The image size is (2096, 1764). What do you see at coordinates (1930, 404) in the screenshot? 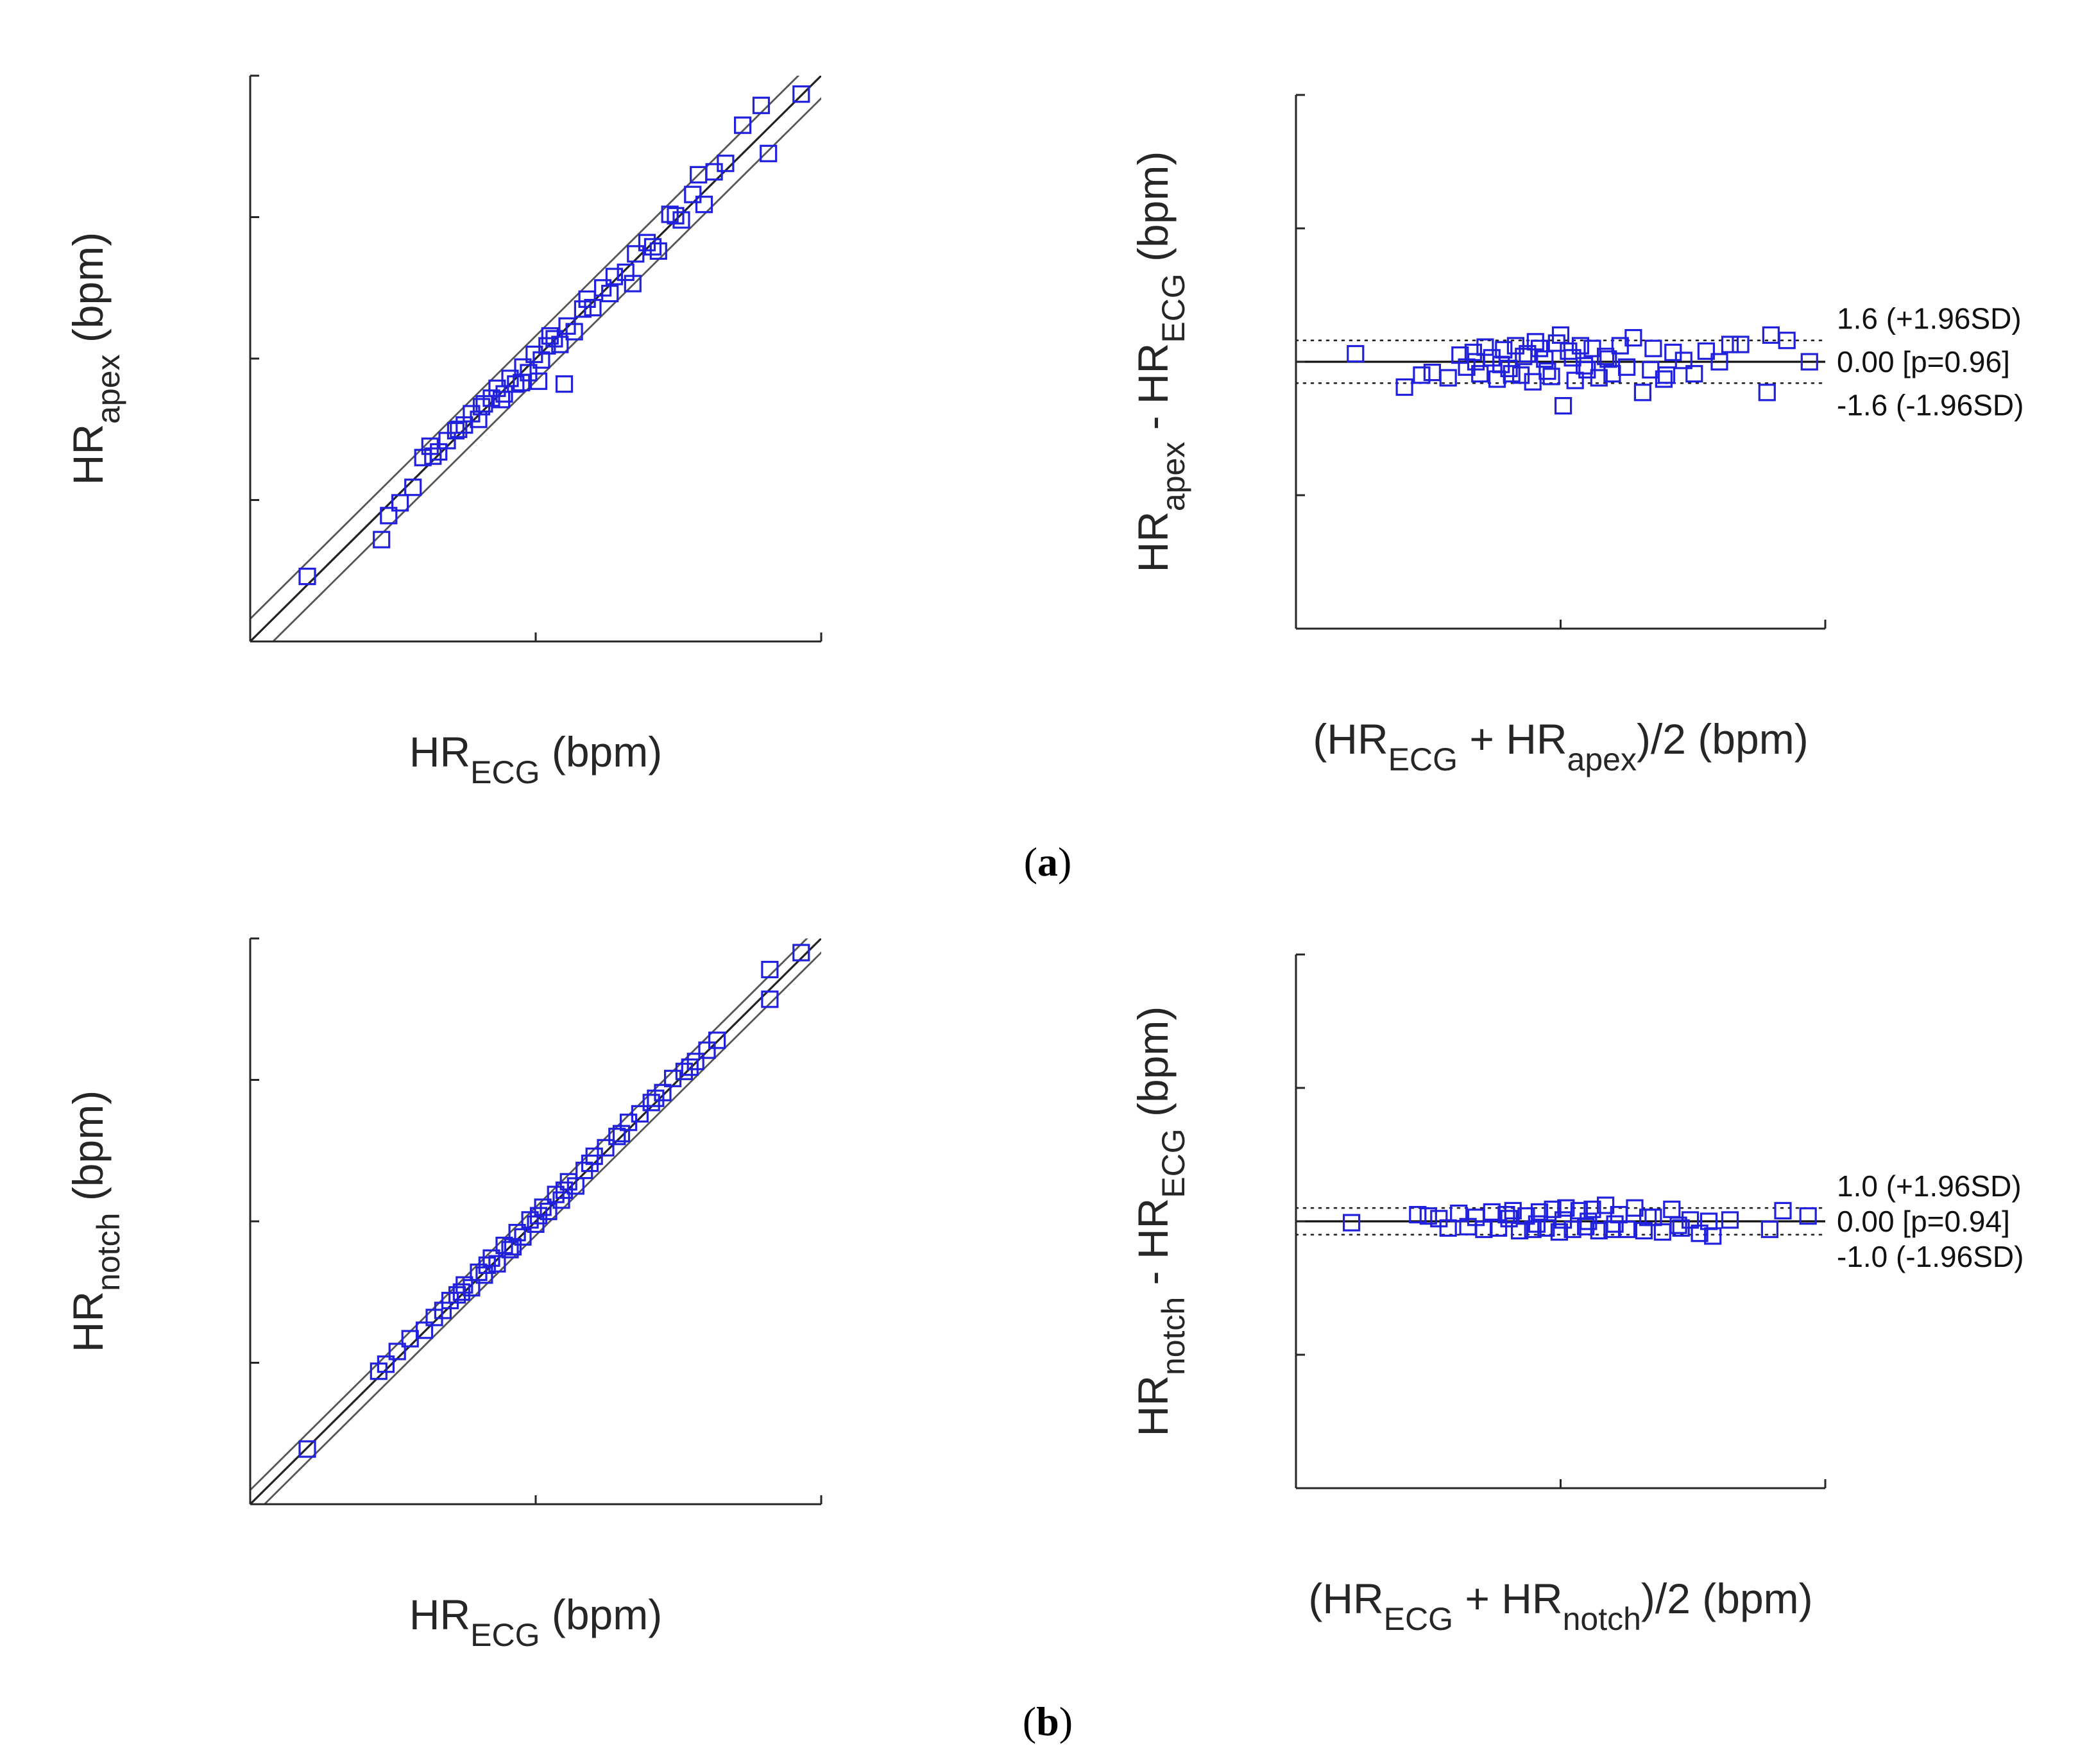
I see `lower-loa-annotation: -1.6 (-1.96SD)` at bounding box center [1930, 404].